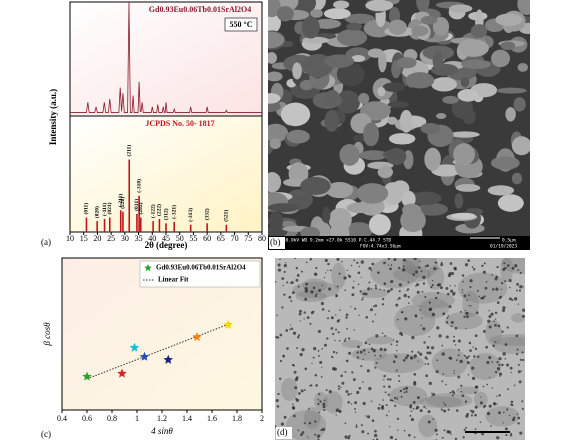 The height and width of the screenshot is (445, 562). I want to click on legend-marker, so click(148, 268).